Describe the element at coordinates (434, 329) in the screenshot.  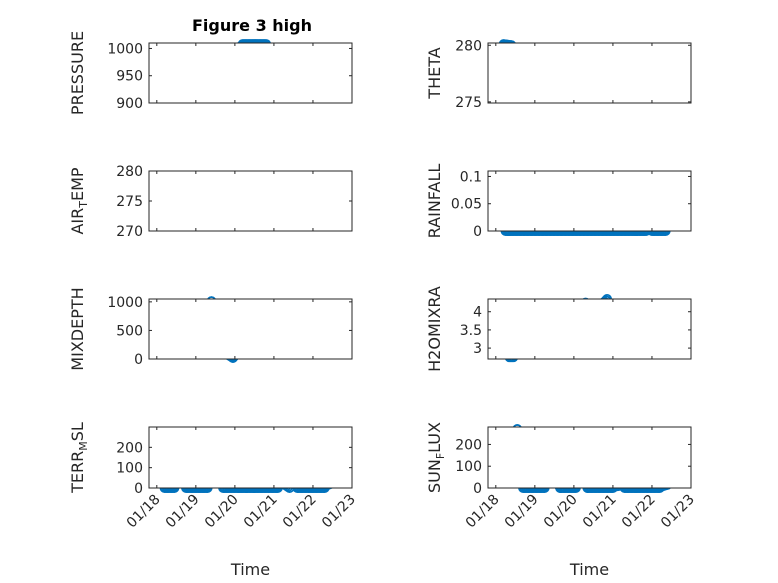
I see `y-axis-label: H2OMIXRA` at that location.